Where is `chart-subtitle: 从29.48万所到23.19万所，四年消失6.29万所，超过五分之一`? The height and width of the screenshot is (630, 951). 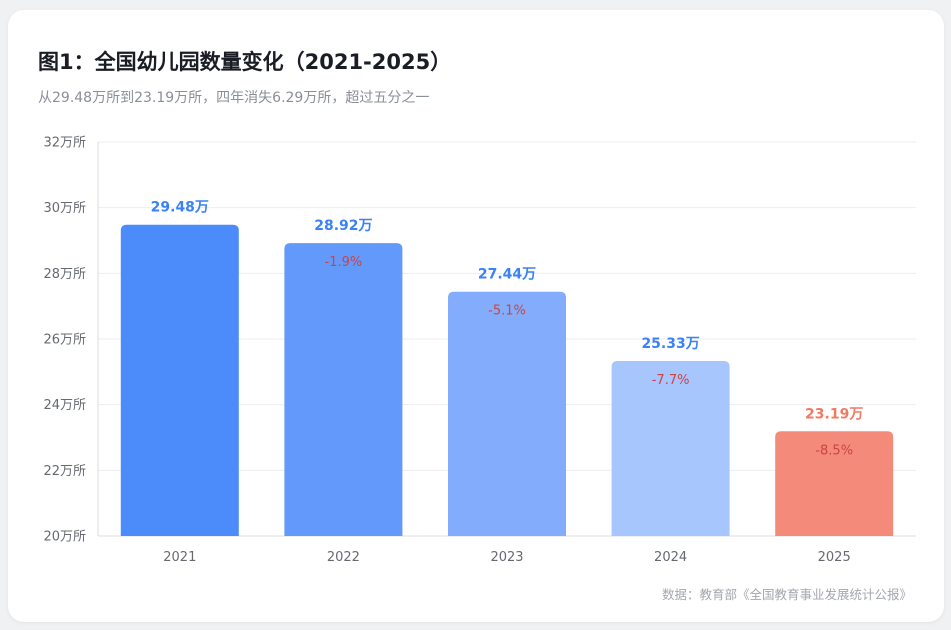 chart-subtitle: 从29.48万所到23.19万所，四年消失6.29万所，超过五分之一 is located at coordinates (234, 98).